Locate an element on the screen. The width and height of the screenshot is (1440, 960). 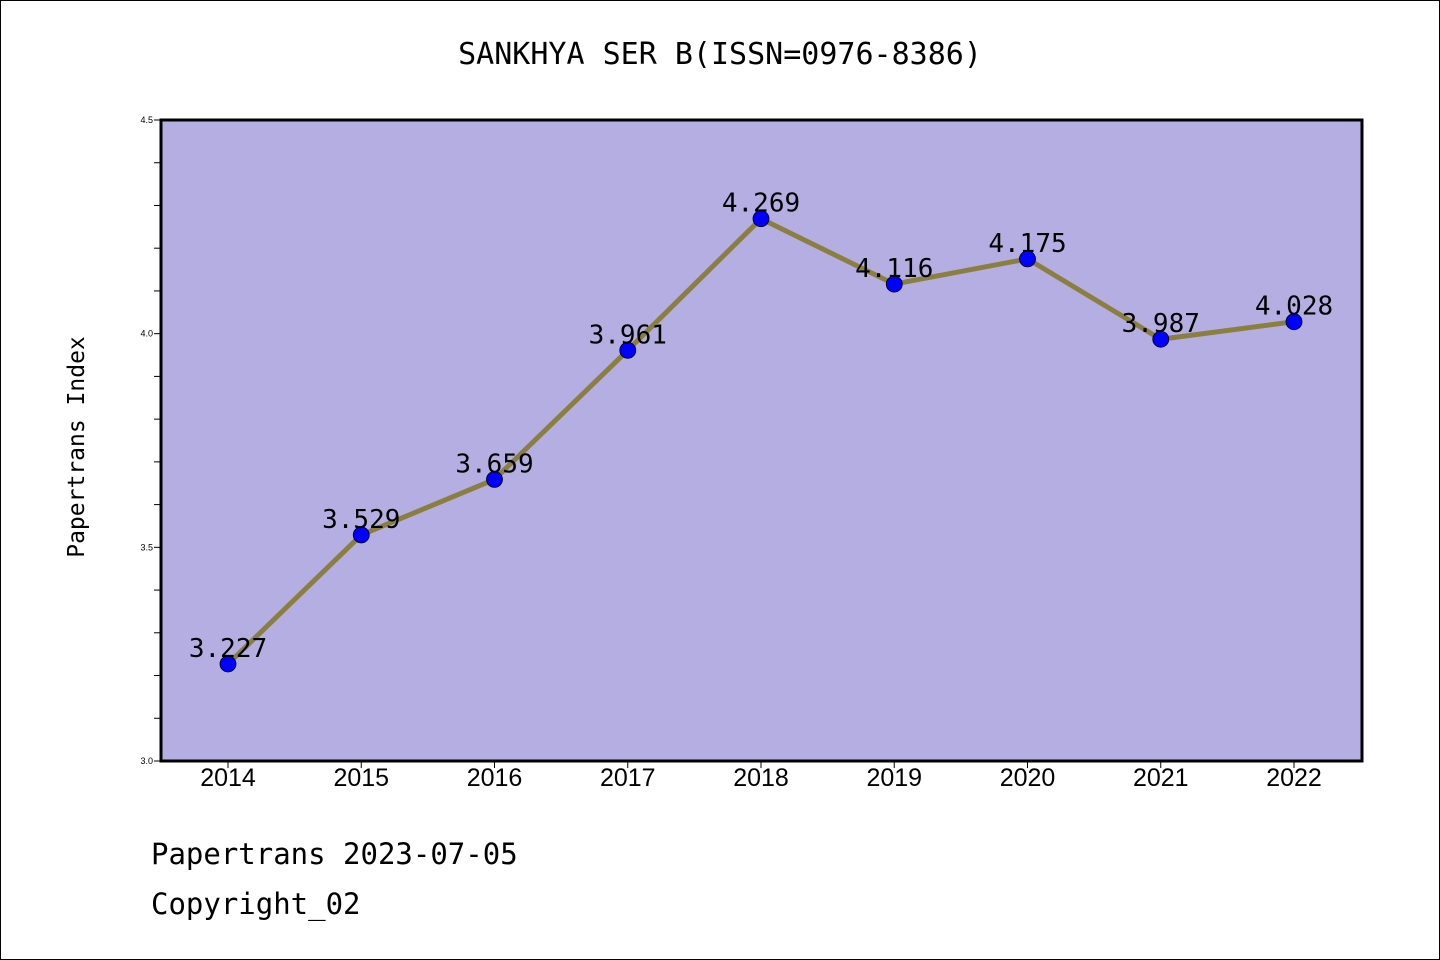
y-tick-label: 4.0 is located at coordinates (146, 334).